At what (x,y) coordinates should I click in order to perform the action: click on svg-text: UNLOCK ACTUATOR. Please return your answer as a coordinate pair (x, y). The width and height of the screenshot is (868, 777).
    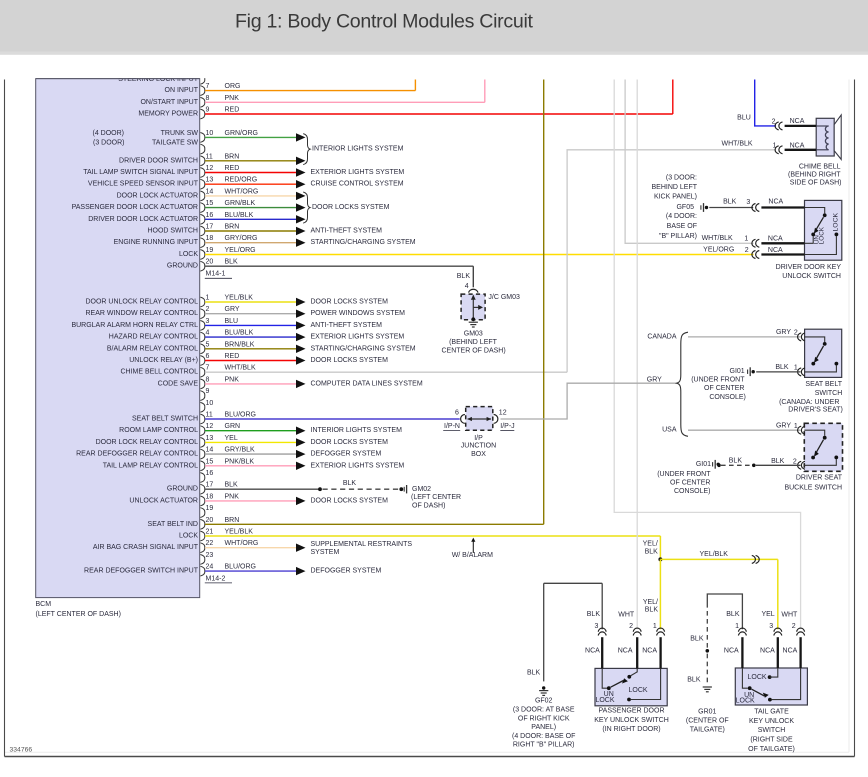
    Looking at the image, I should click on (163, 500).